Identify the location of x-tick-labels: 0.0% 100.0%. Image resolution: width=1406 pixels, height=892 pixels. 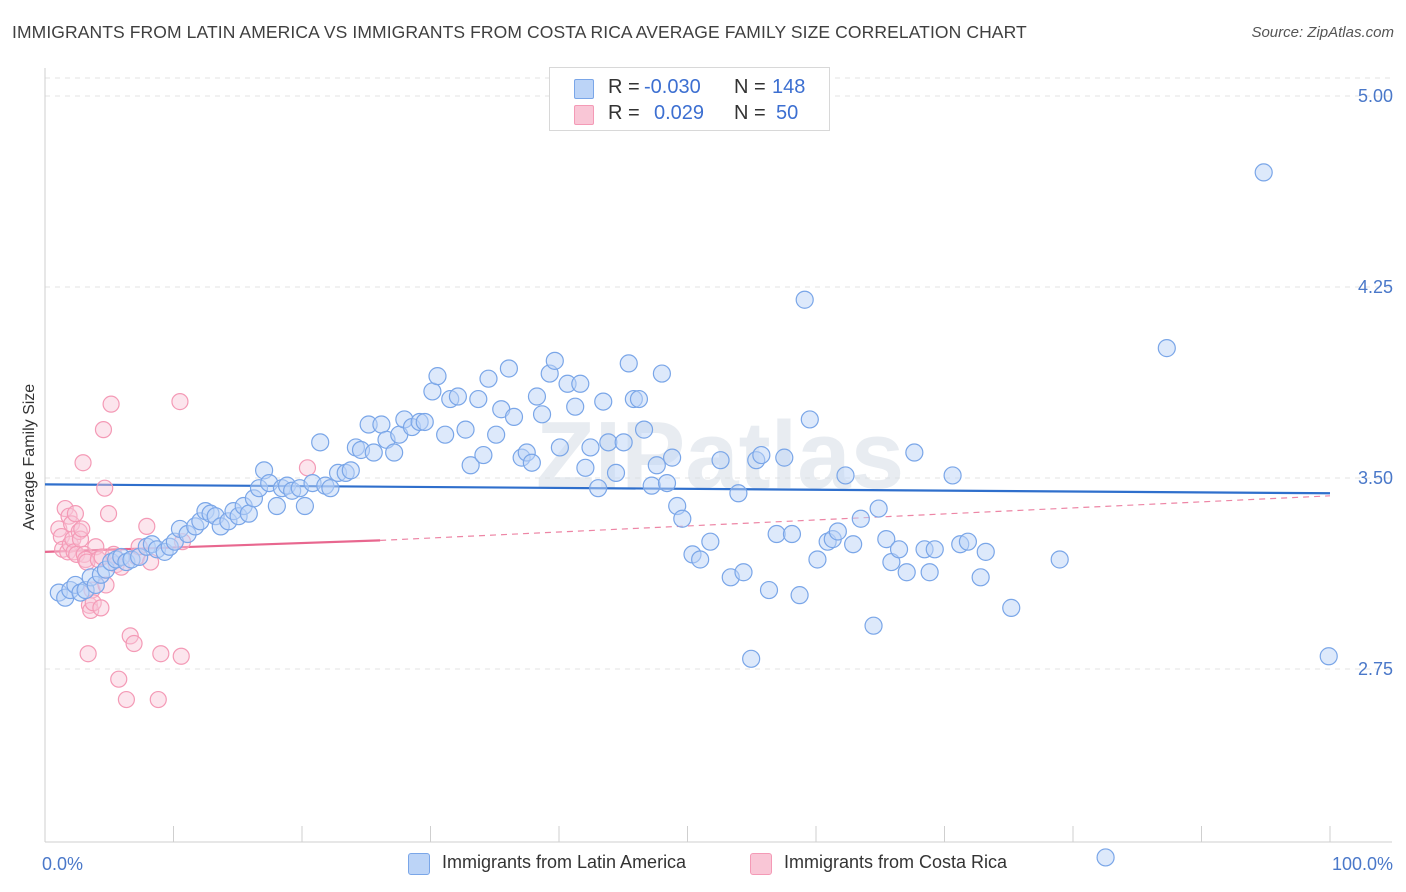
(717, 864).